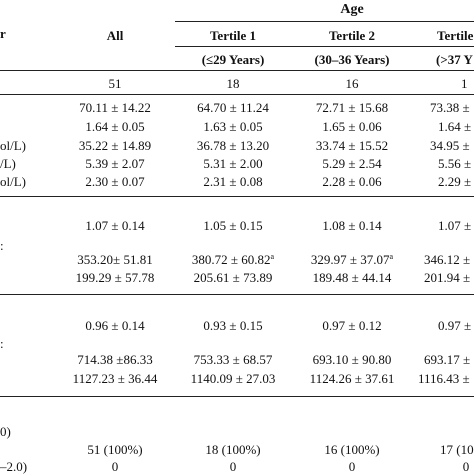 The height and width of the screenshot is (474, 474). What do you see at coordinates (352, 145) in the screenshot?
I see `cell-t2: 33.74 ± 15.52` at bounding box center [352, 145].